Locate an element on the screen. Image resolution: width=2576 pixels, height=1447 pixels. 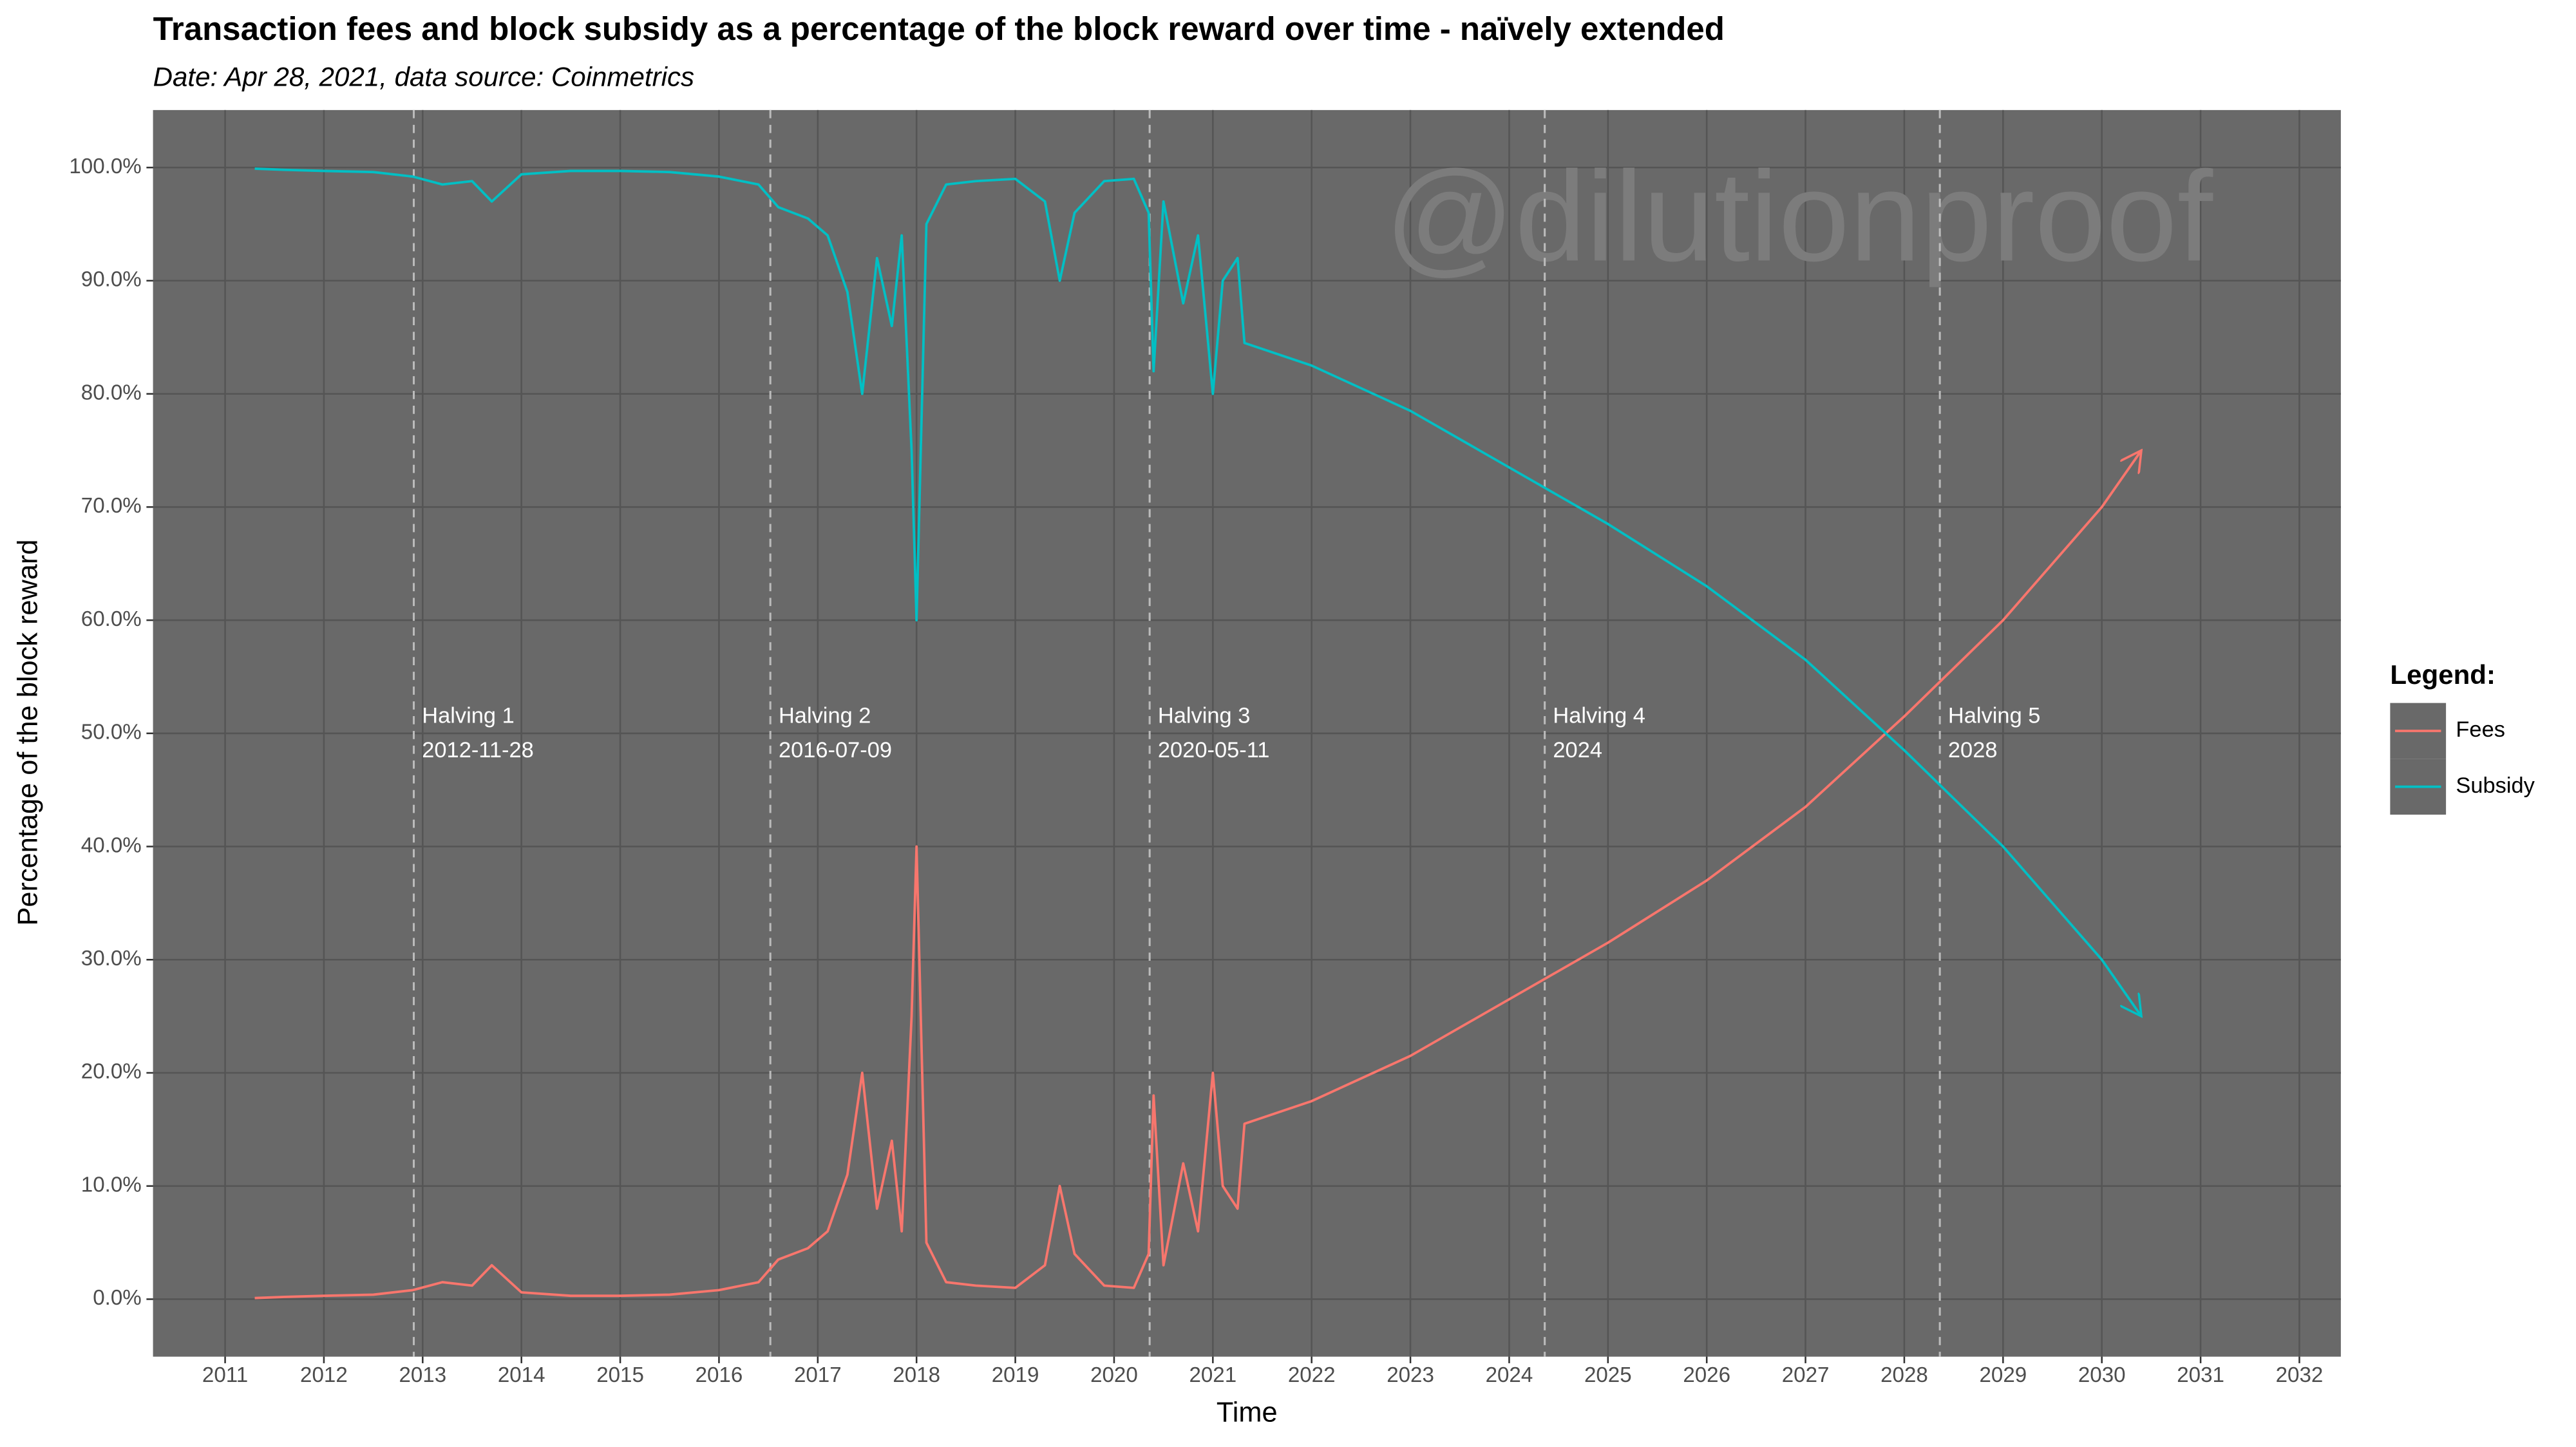
halving-date: 2016-07-09 is located at coordinates (836, 750).